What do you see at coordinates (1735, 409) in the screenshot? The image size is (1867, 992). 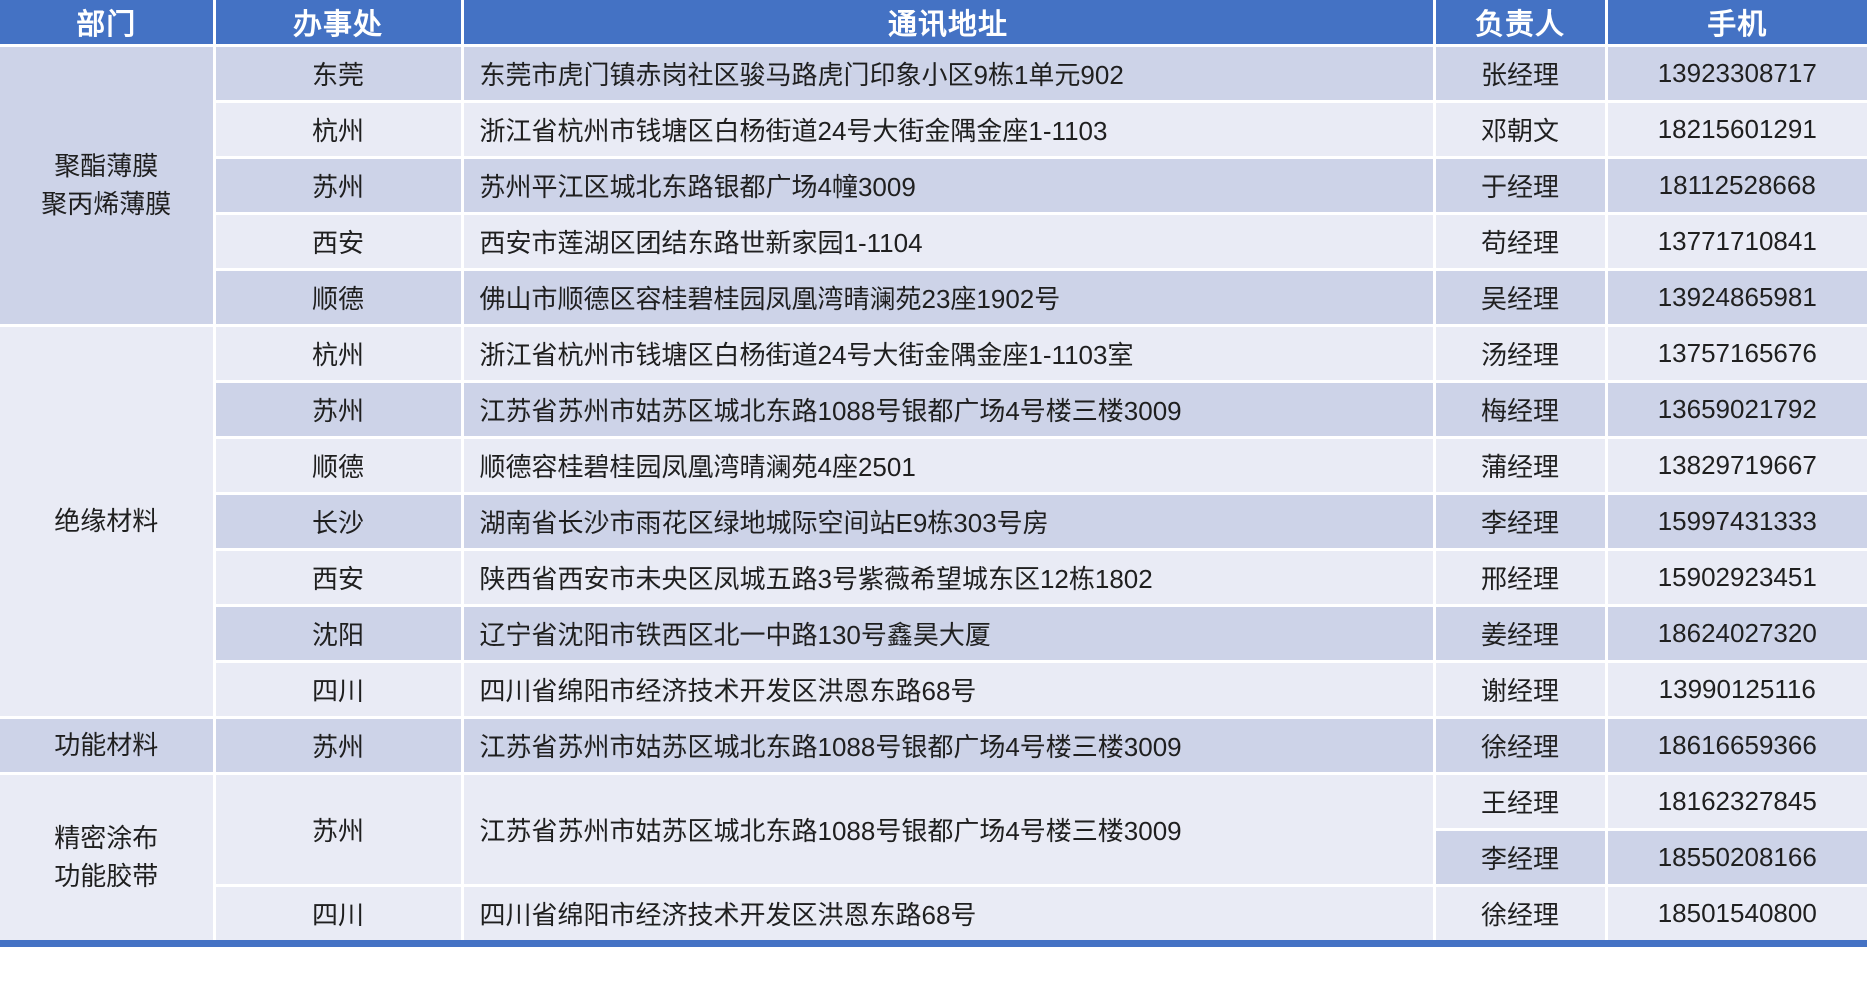 I see `phone-cell: 13659021792` at bounding box center [1735, 409].